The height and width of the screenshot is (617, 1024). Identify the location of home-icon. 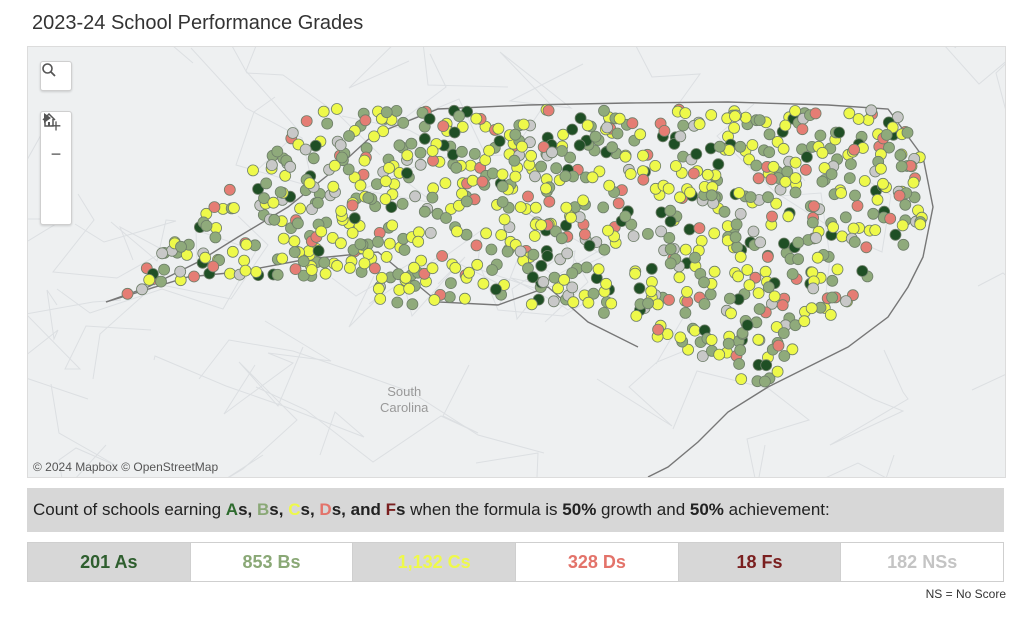
(56, 154).